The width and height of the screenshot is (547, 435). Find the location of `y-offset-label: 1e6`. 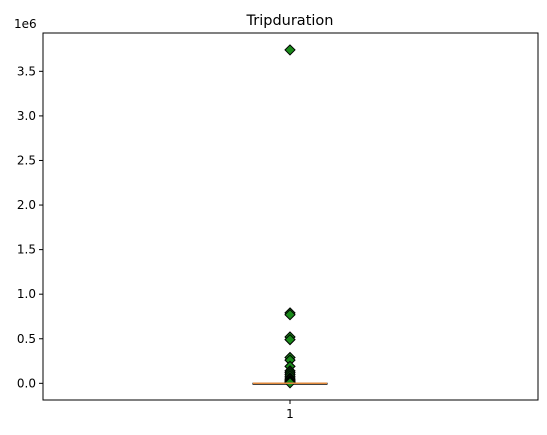

y-offset-label: 1e6 is located at coordinates (25, 24).